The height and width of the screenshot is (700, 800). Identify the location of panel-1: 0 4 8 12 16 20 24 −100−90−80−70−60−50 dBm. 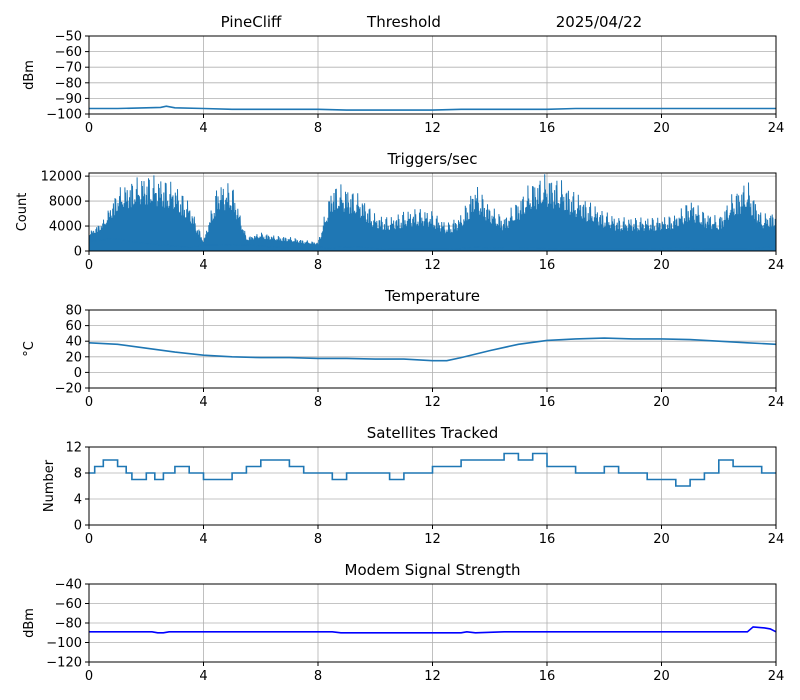
(403, 83).